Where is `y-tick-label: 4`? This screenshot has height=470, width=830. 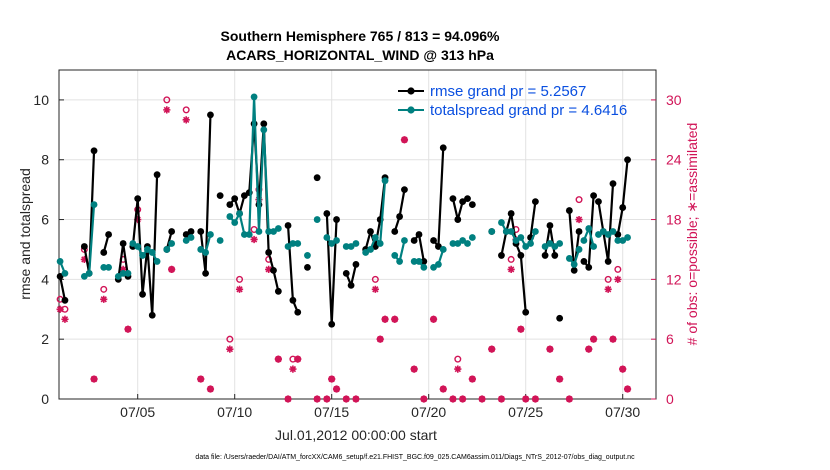 y-tick-label: 4 is located at coordinates (45, 279).